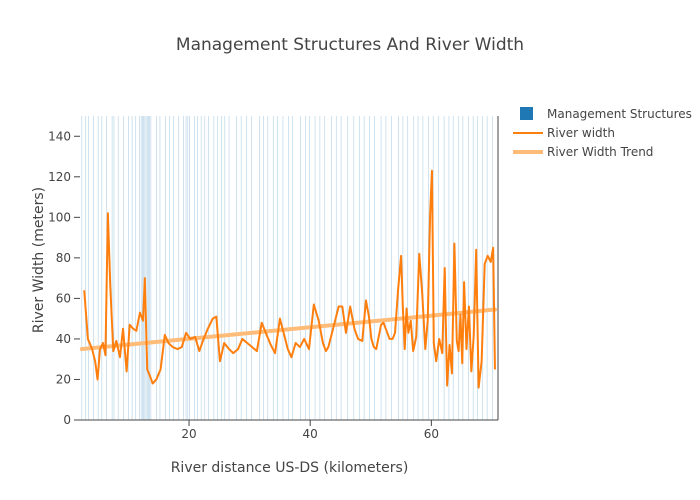 Image resolution: width=700 pixels, height=500 pixels. What do you see at coordinates (39, 260) in the screenshot?
I see `y-axis-label: River Width (meters)` at bounding box center [39, 260].